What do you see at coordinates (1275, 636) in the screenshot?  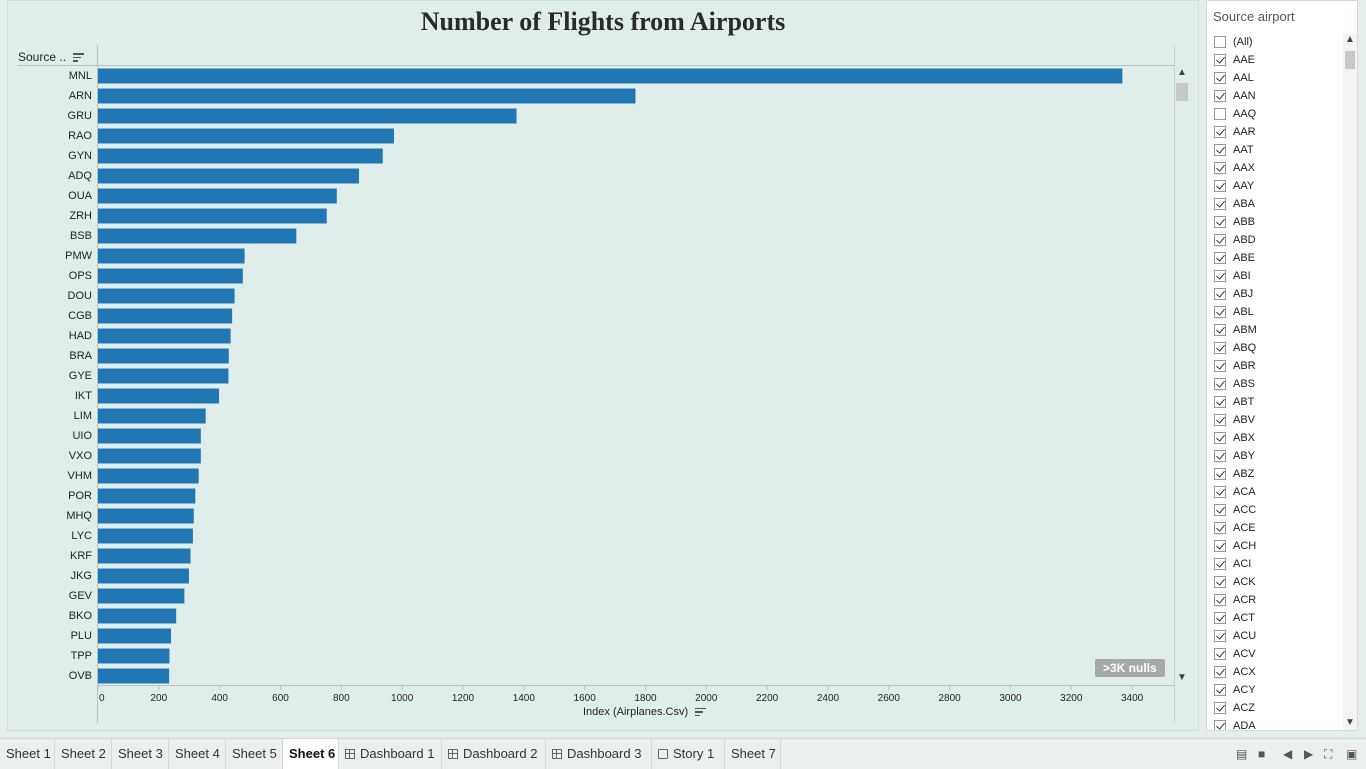 I see `filter-item: ACU` at bounding box center [1275, 636].